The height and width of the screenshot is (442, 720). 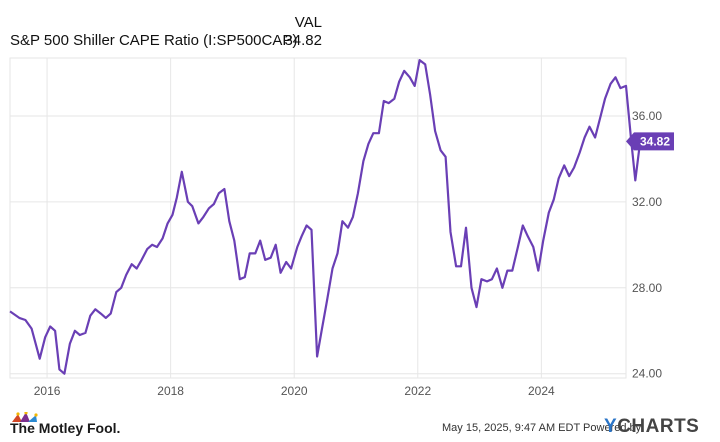 I want to click on last-value-badge, so click(x=650, y=141).